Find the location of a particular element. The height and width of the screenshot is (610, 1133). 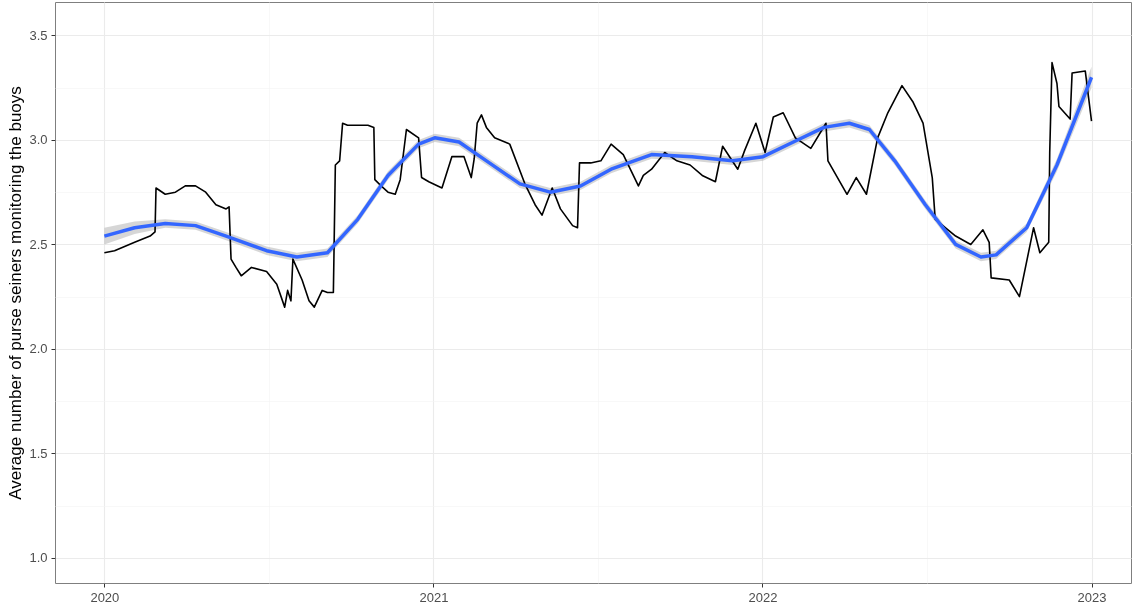

x-tick-label: 2022 is located at coordinates (763, 597).